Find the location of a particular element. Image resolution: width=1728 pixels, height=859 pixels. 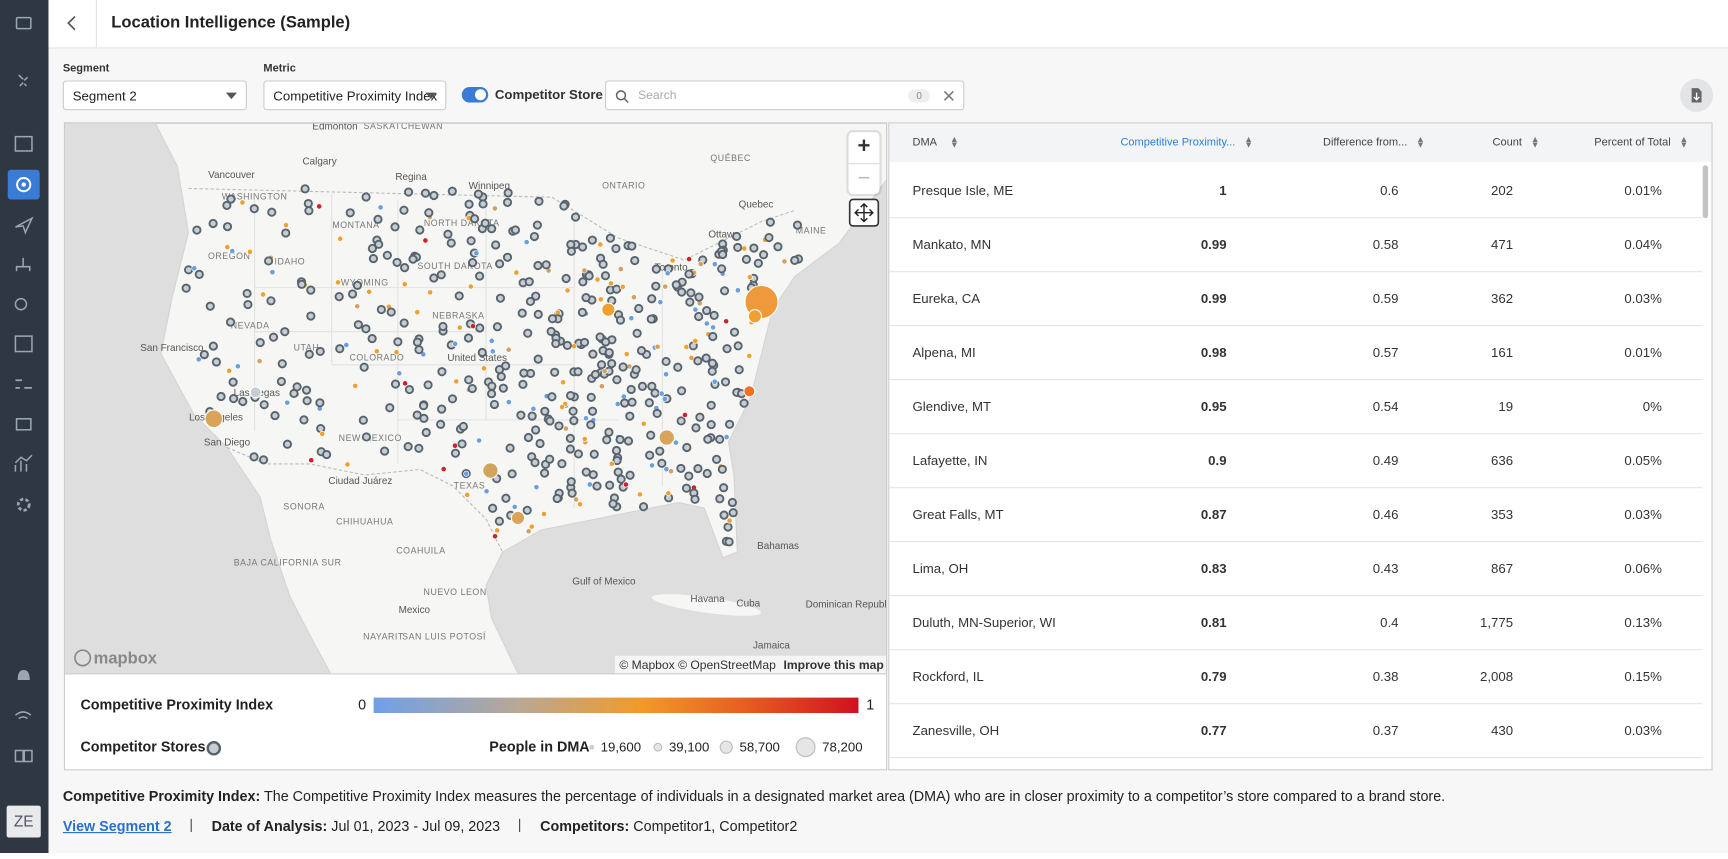

back-button is located at coordinates (73, 24).